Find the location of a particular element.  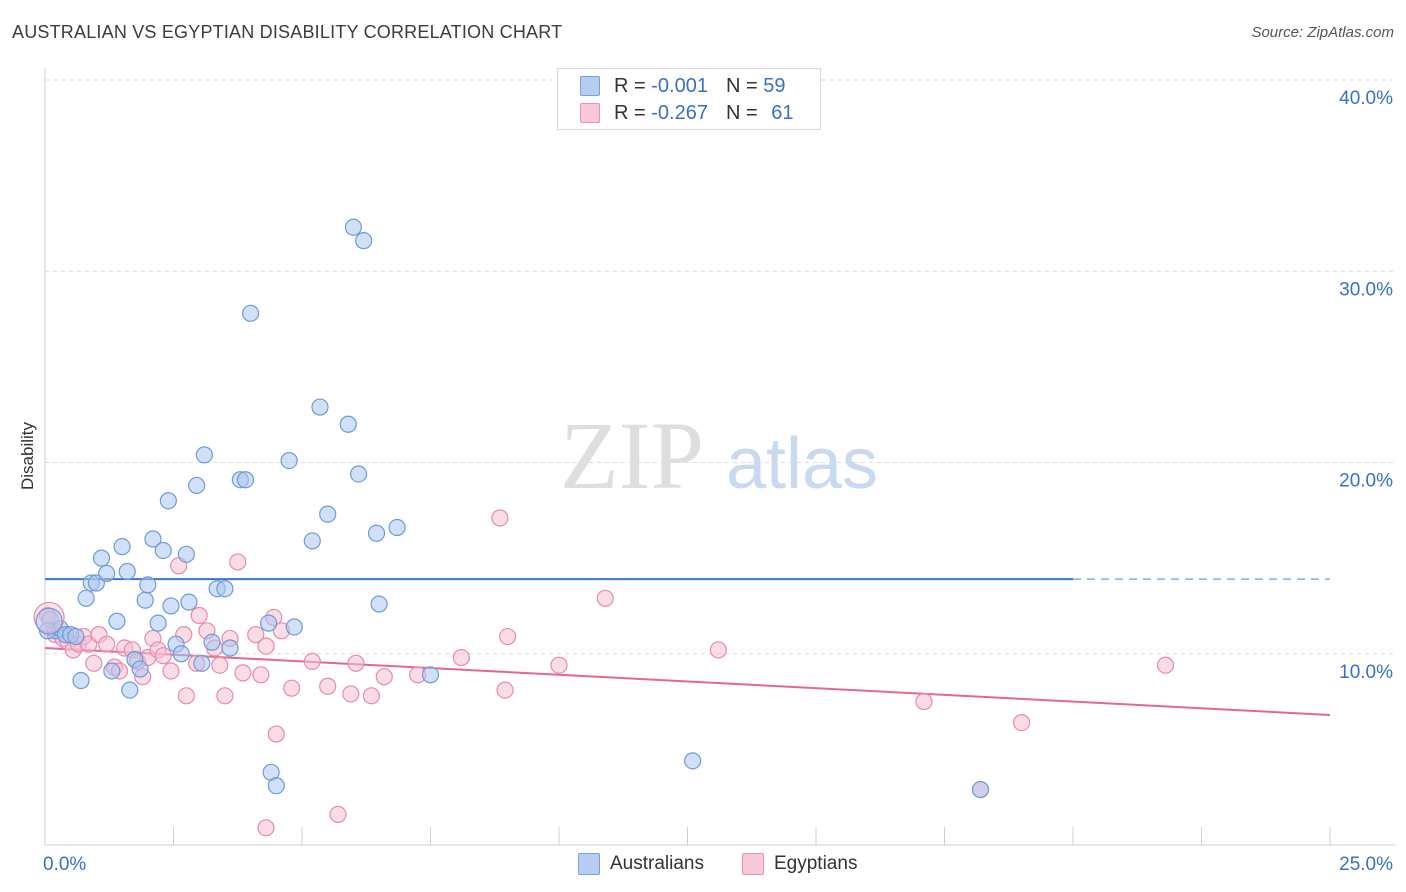

legend-row-egyptians: R = -0.267 N = 61 is located at coordinates (686, 113).